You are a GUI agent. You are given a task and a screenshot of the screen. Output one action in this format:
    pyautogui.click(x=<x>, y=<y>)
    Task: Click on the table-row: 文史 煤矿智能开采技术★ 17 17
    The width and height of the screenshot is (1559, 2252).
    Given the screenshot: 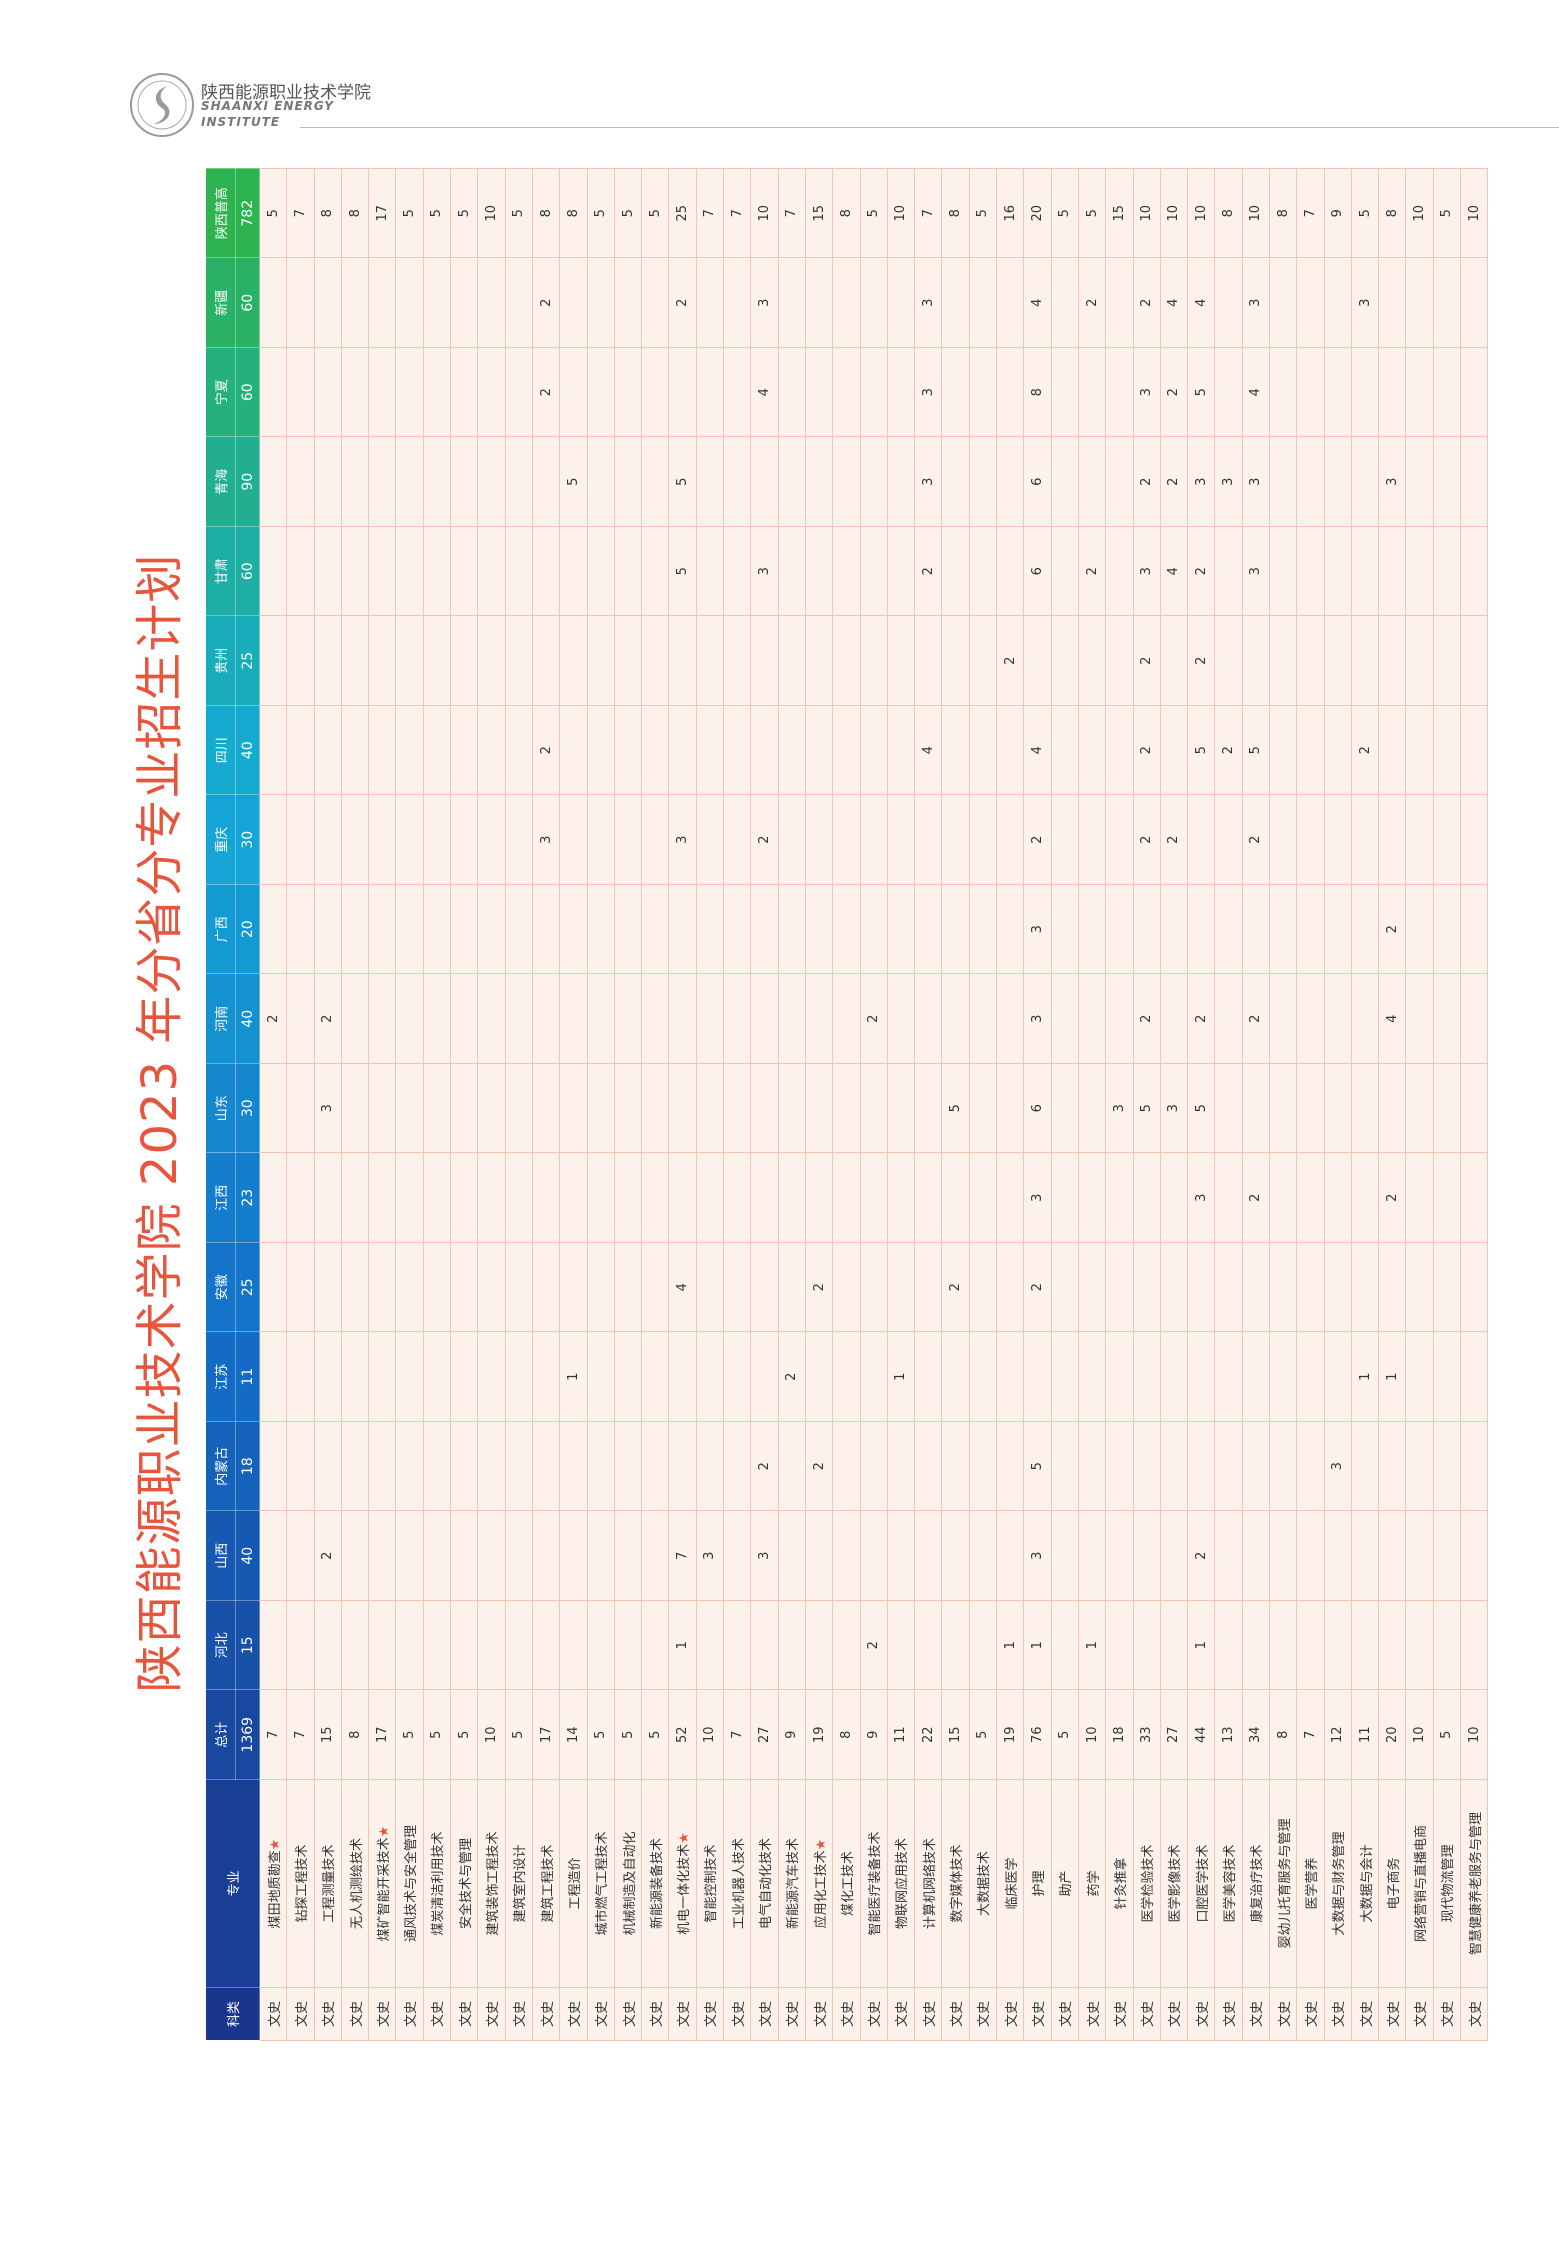 What is the action you would take?
    pyautogui.click(x=382, y=1104)
    